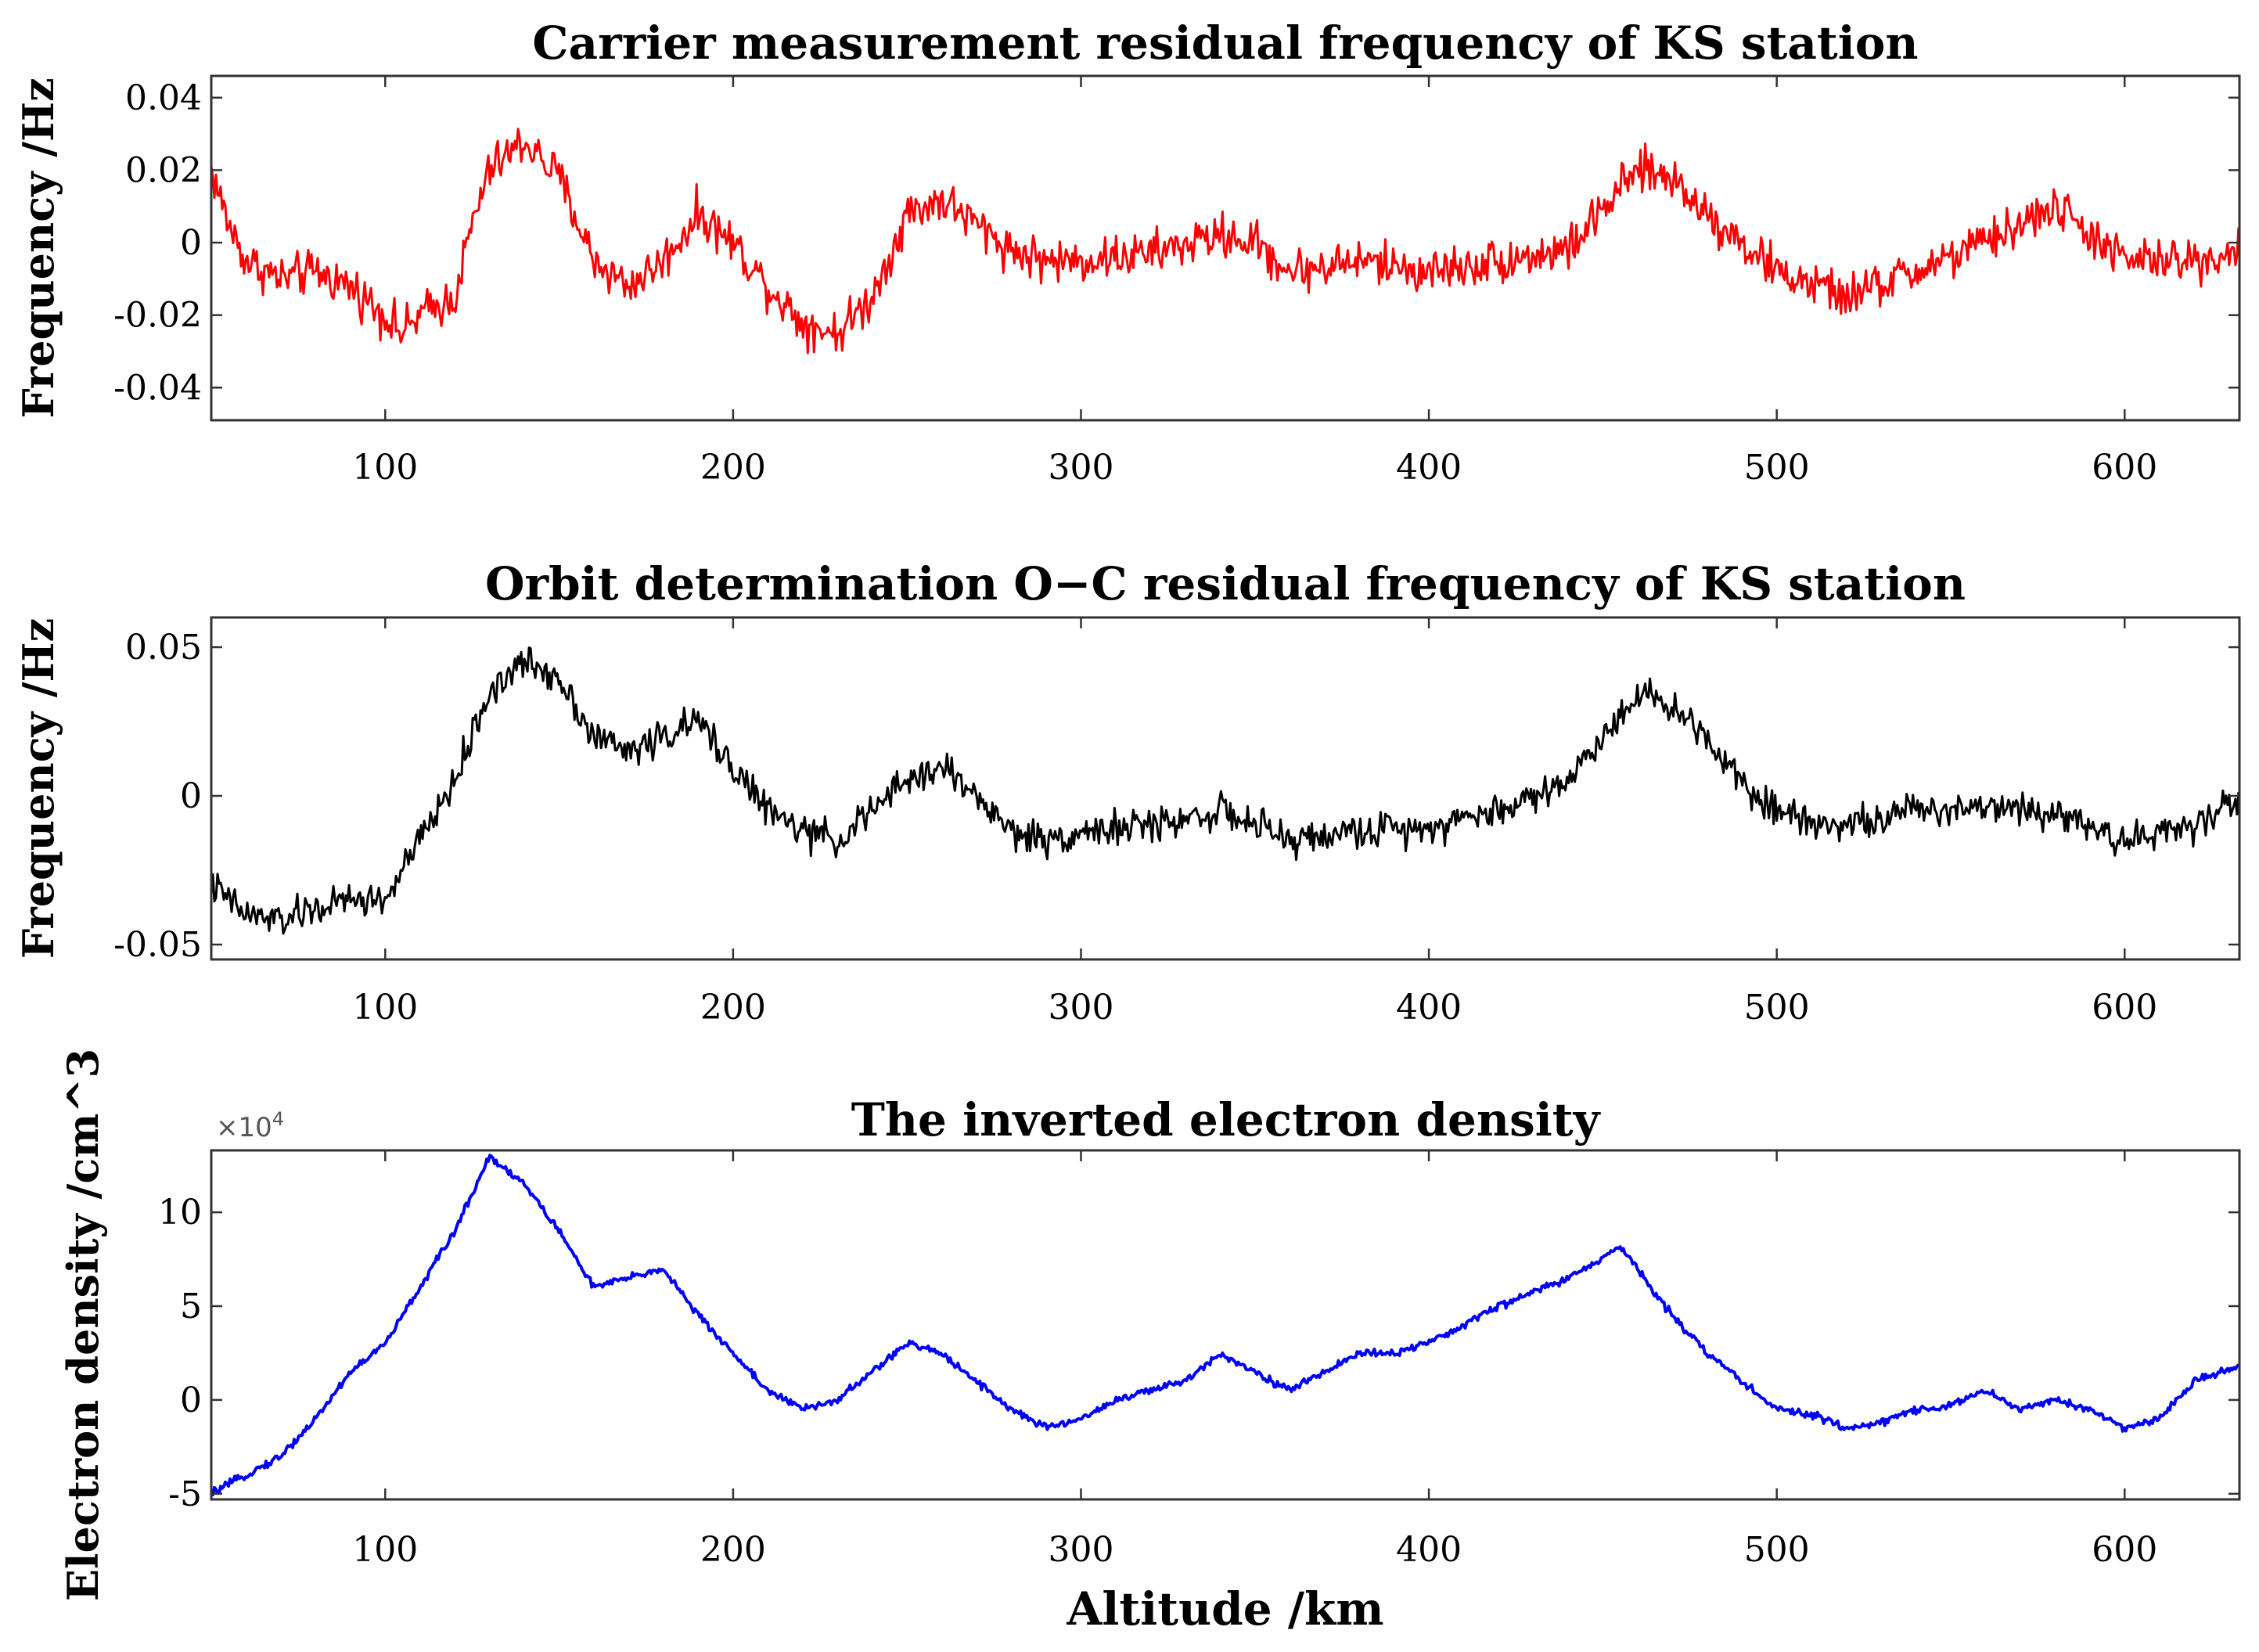  Describe the element at coordinates (163, 648) in the screenshot. I see `y-tick-label: 0.05` at that location.